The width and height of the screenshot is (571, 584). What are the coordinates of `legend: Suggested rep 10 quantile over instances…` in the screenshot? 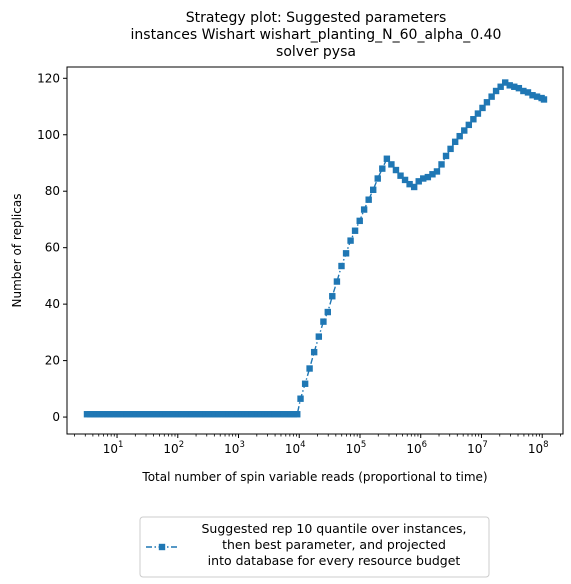 It's located at (314, 547).